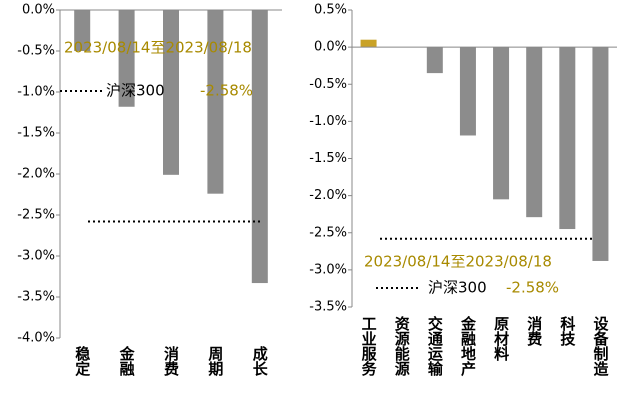  What do you see at coordinates (600, 346) in the screenshot?
I see `x-tick-label: 设备制造` at bounding box center [600, 346].